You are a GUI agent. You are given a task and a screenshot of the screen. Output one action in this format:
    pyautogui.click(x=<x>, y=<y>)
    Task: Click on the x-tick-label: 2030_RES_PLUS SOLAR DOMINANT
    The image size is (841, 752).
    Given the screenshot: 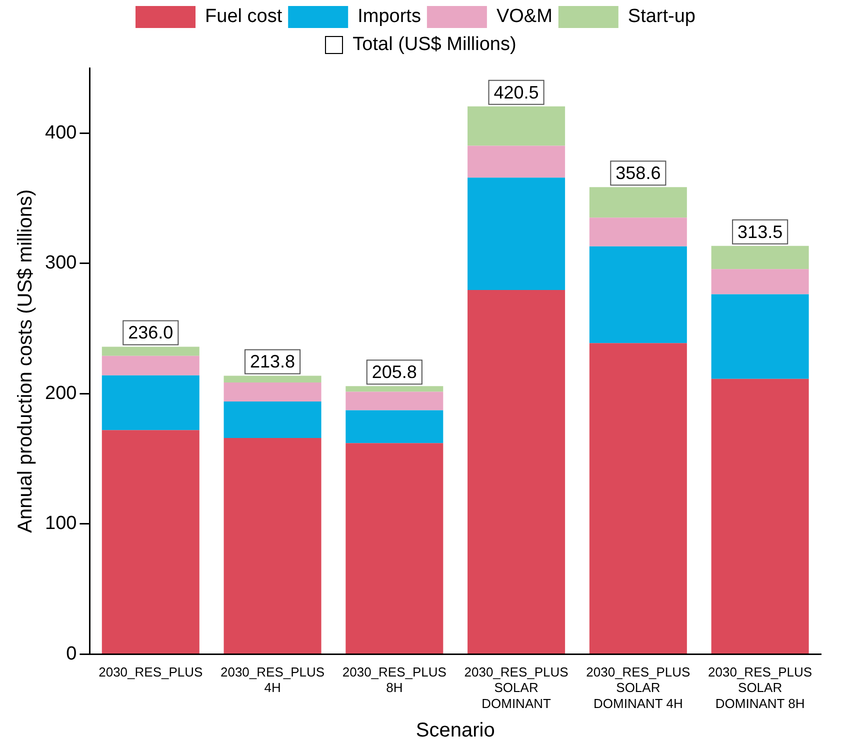 What is the action you would take?
    pyautogui.click(x=516, y=687)
    